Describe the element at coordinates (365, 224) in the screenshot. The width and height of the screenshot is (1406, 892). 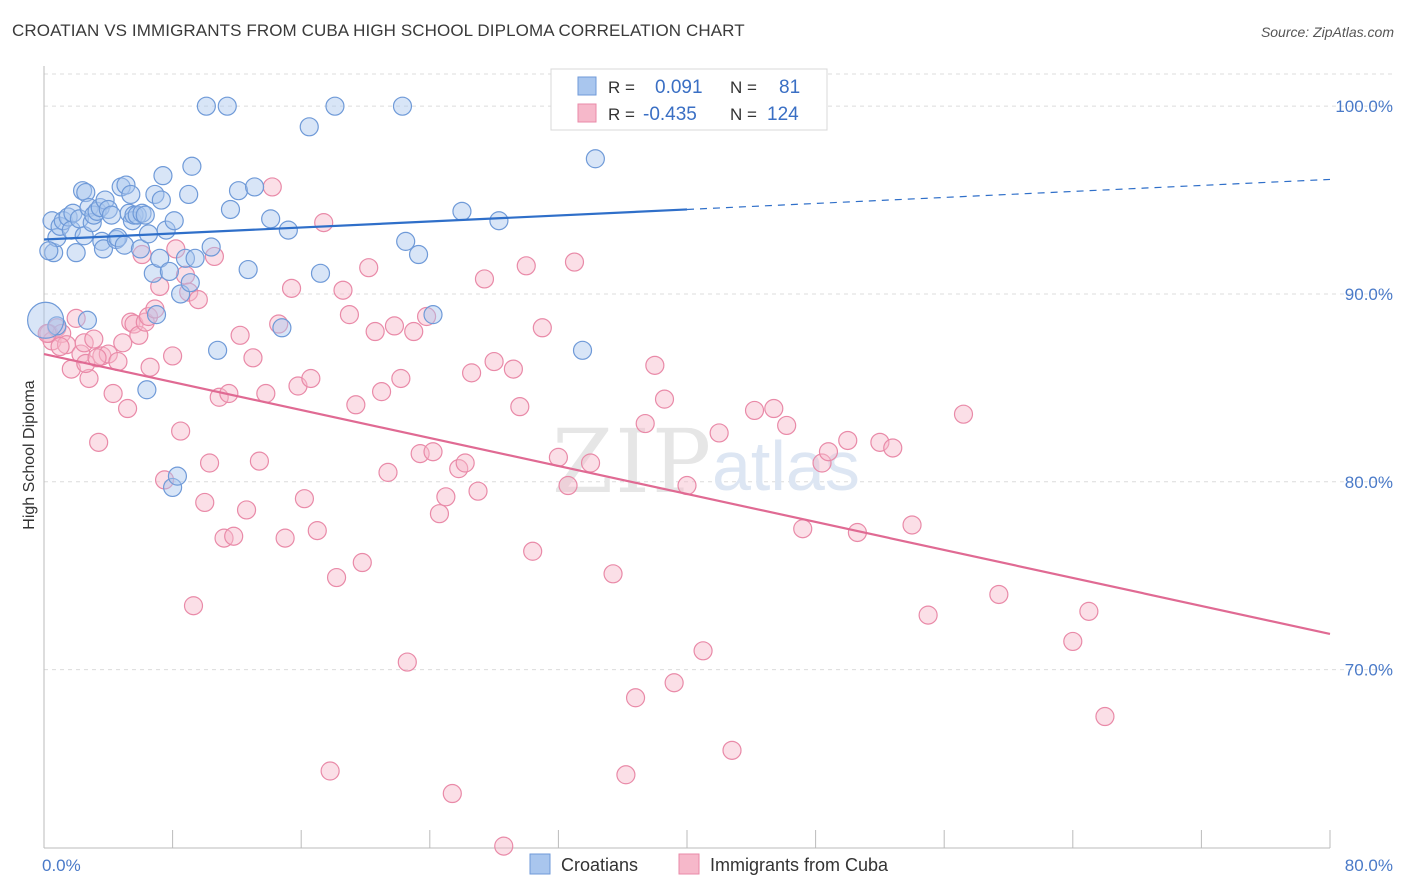
I see `trend-line-croatians` at that location.